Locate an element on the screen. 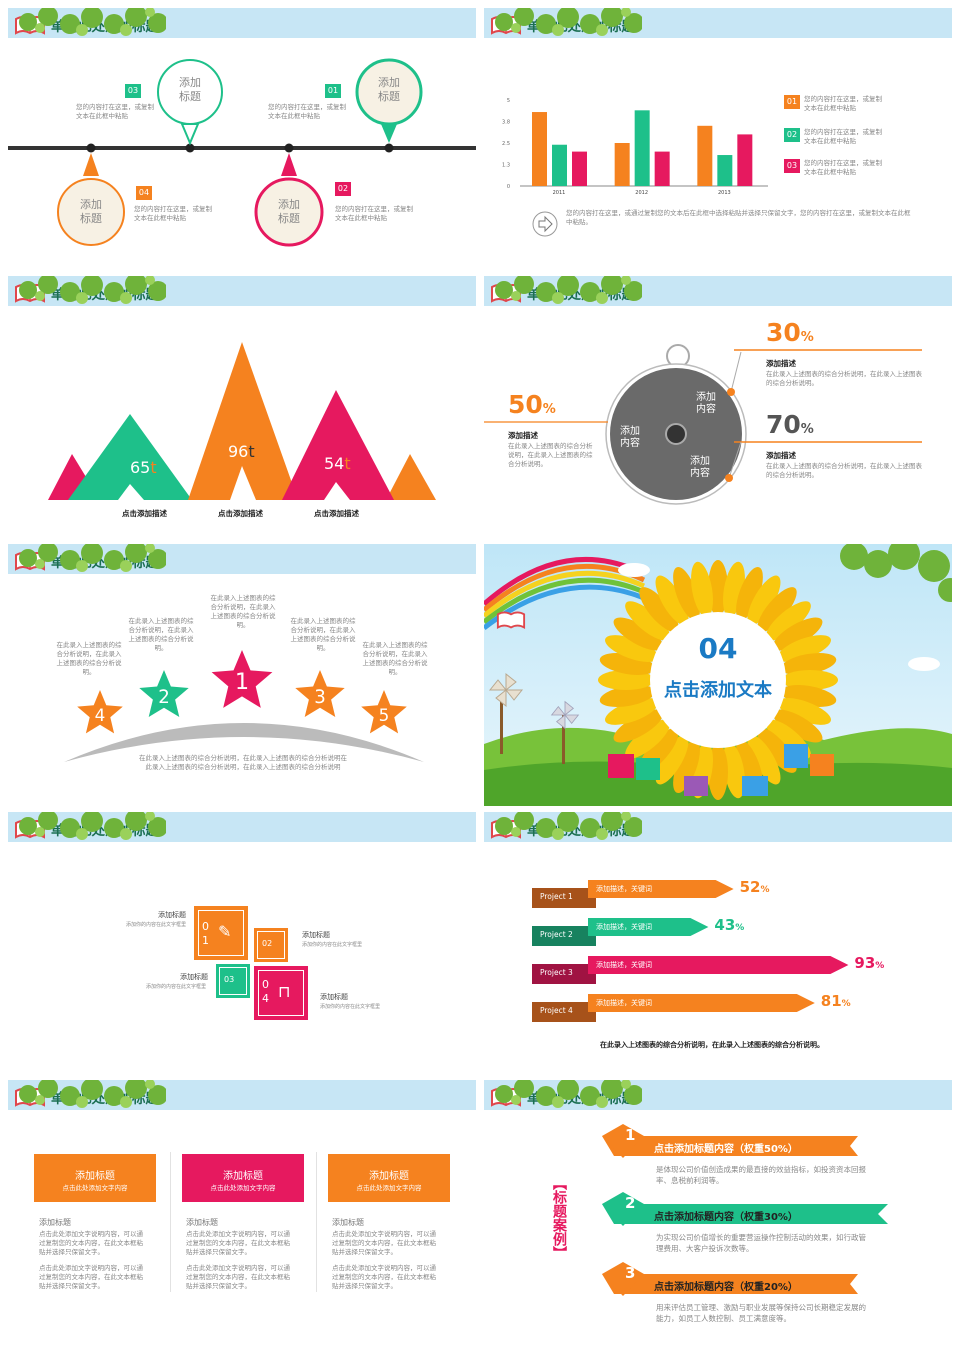  star-text: 在此录入上述图表的综合分析说明，在此录入上述图表的综合分析说明。 is located at coordinates (323, 634).